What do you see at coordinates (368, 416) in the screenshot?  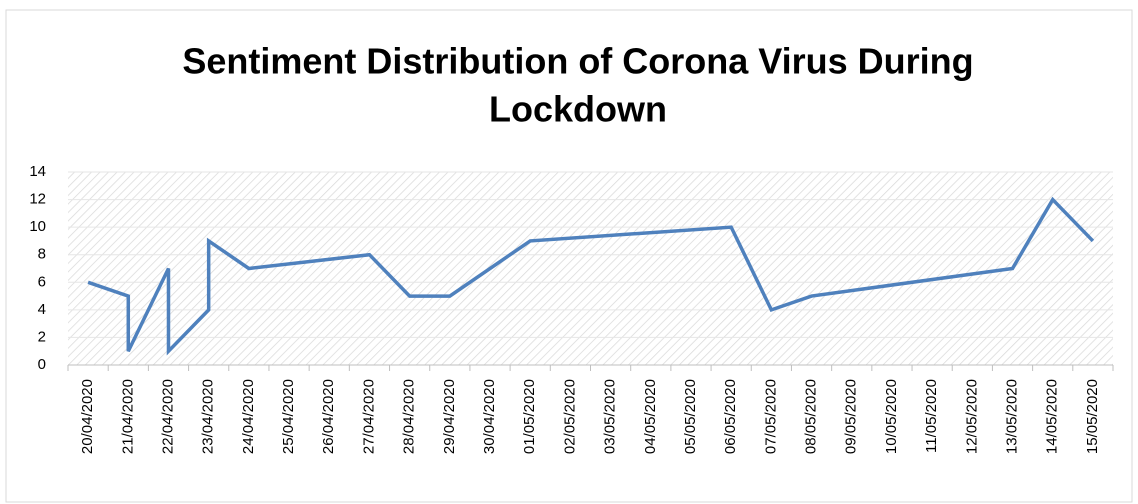 I see `x-tick-label: 27/04/2020` at bounding box center [368, 416].